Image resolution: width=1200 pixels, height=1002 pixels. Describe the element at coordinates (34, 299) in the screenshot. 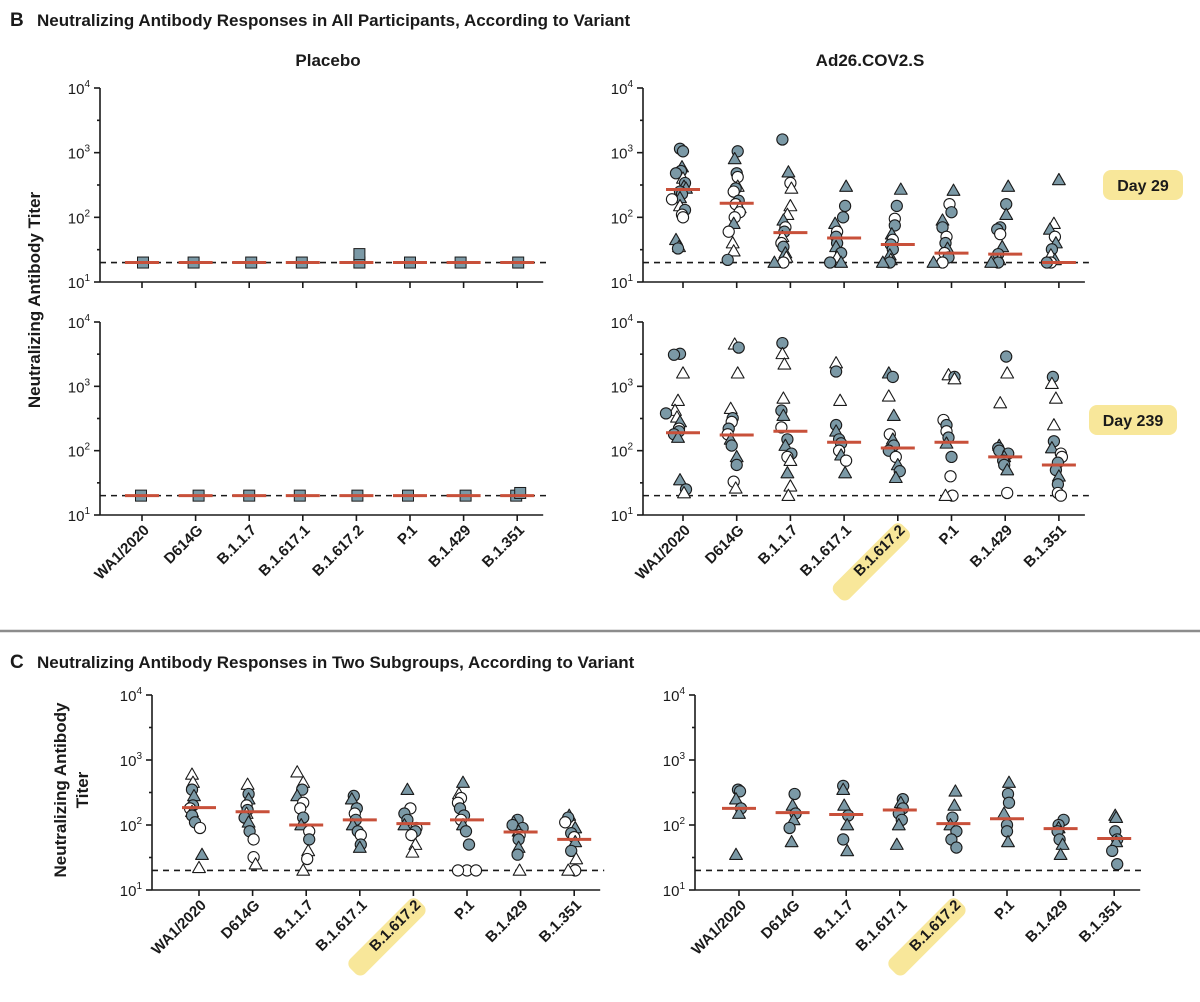

I see `panel-b-y-axis-label: Neutralizing Antibody Titer` at that location.